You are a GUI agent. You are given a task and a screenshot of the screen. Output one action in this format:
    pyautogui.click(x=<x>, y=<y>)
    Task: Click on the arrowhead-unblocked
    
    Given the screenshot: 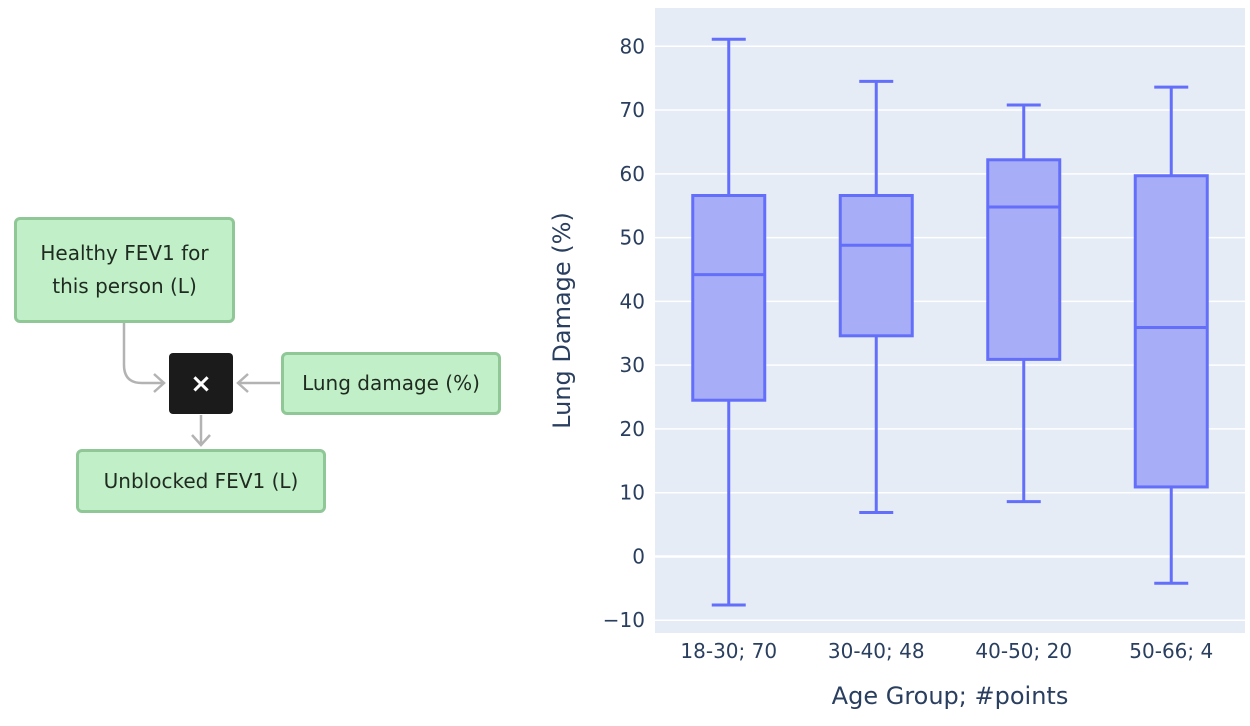 What is the action you would take?
    pyautogui.click(x=201, y=440)
    